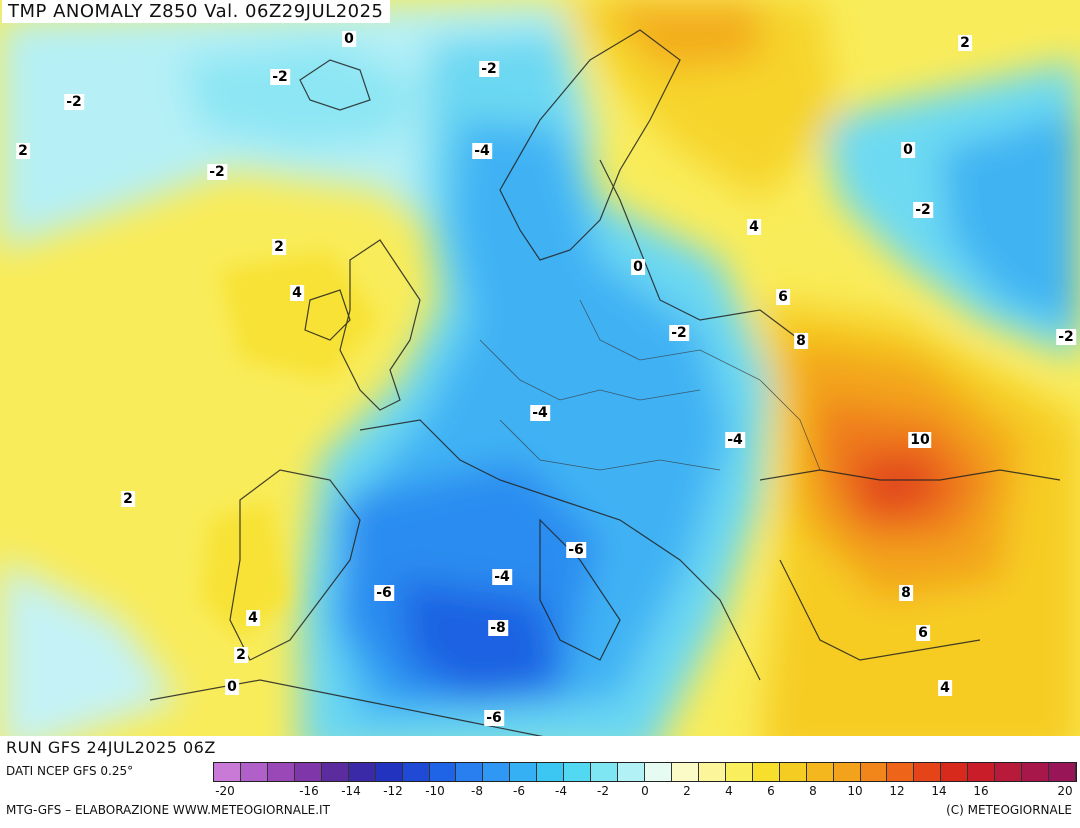 The width and height of the screenshot is (1080, 828). I want to click on contour-label: -8, so click(498, 628).